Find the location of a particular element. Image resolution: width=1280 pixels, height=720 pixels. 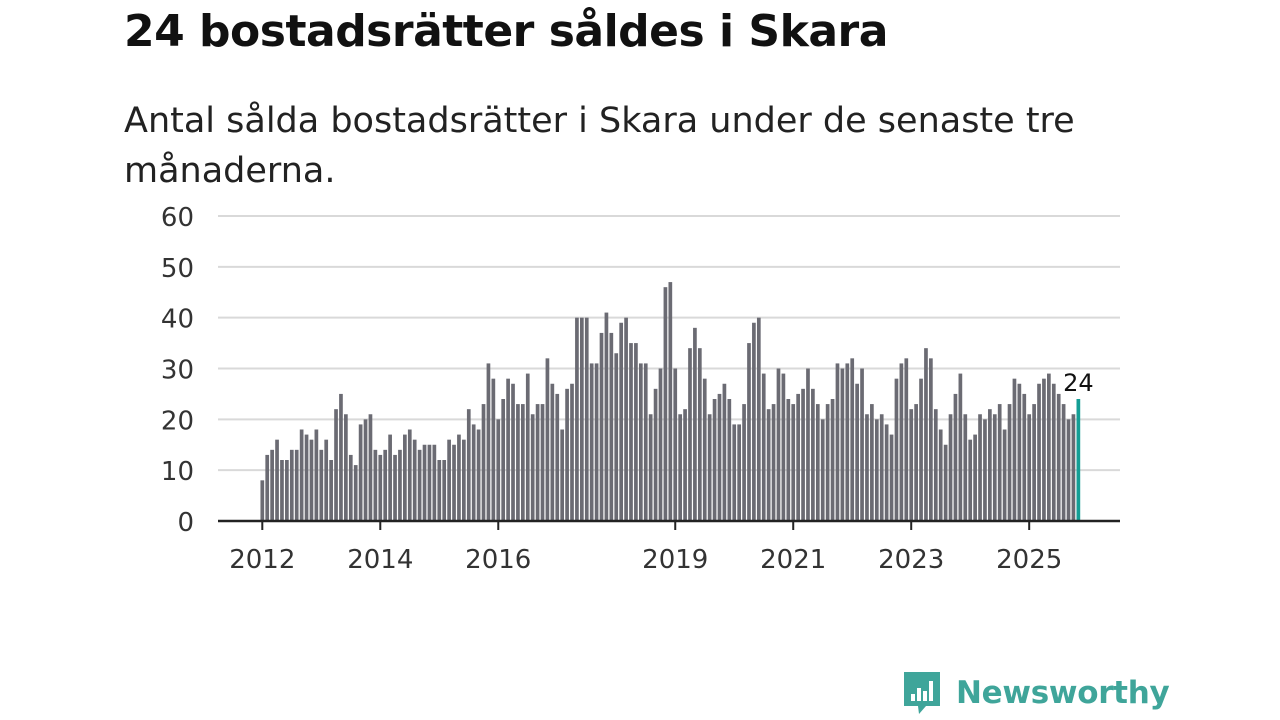

newsworthy-logo: Newsworthy is located at coordinates (1036, 693).